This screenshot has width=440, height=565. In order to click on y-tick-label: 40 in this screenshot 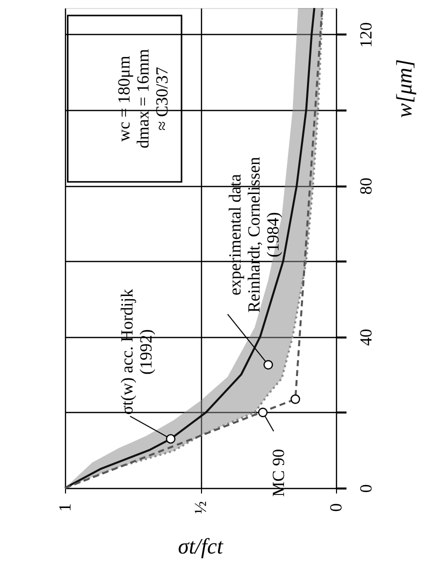, I will do `click(366, 337)`.